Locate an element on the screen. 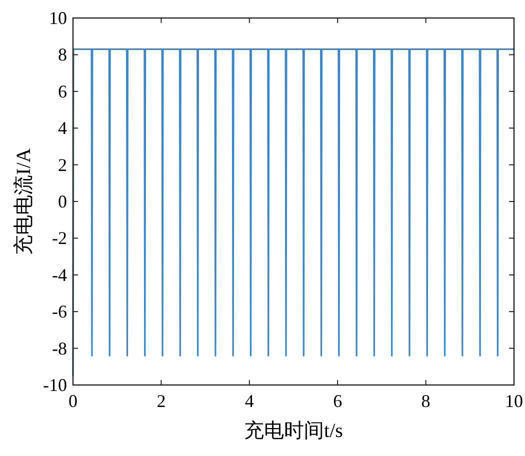 This screenshot has width=525, height=456. x-axis-title: 充电时间t/s is located at coordinates (294, 431).